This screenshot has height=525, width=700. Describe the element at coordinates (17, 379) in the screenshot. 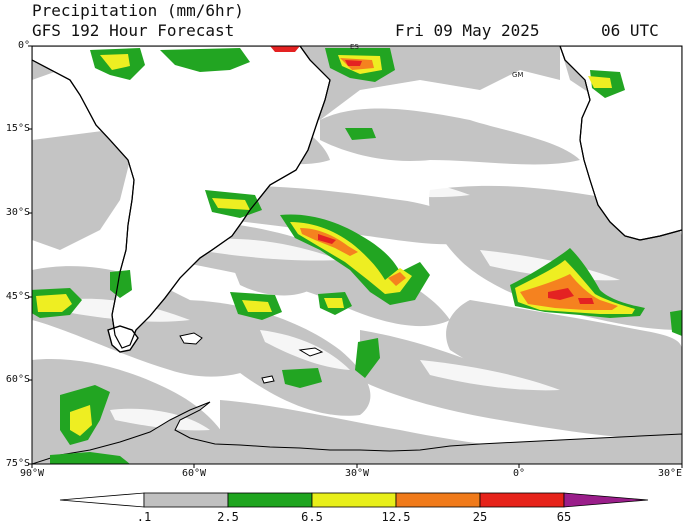

I see `lat-label-60s: 60°S` at that location.